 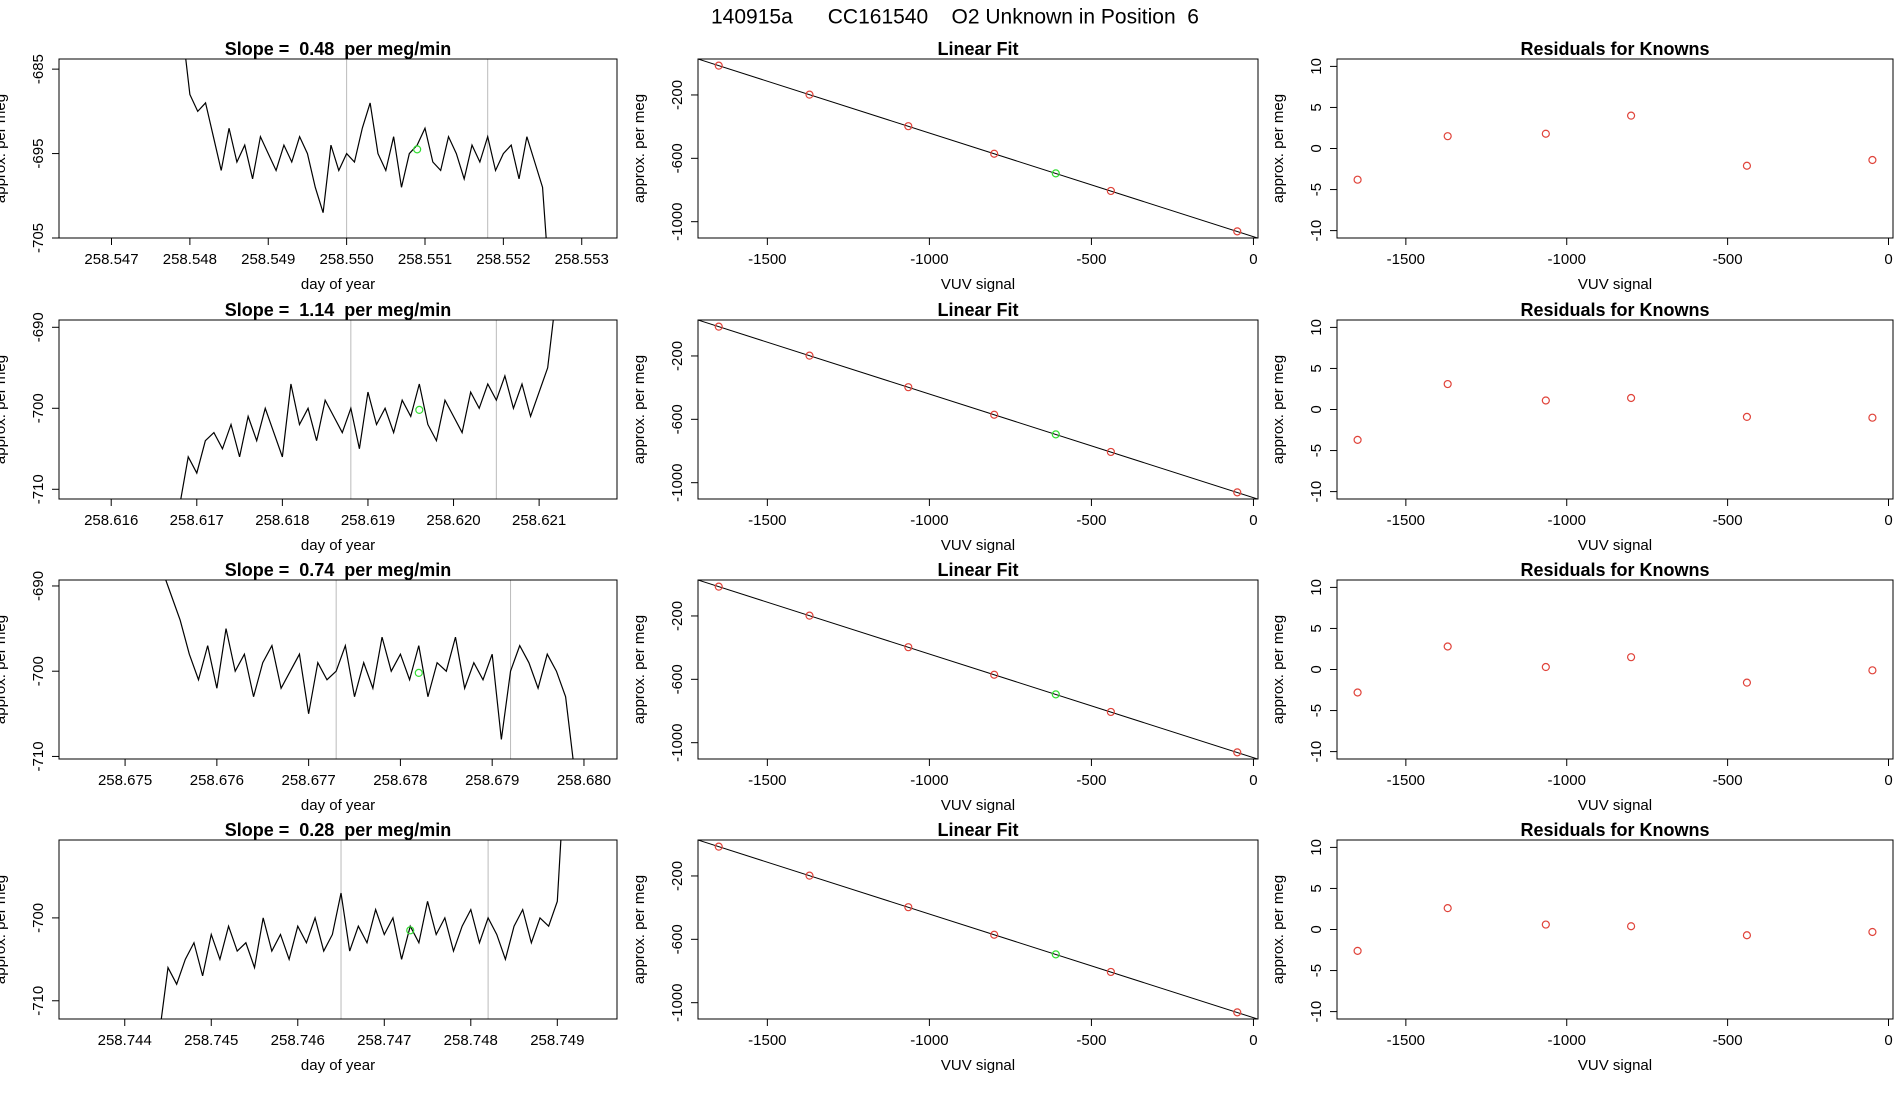 What do you see at coordinates (347, 259) in the screenshot?
I see `x-tick-label: 258.550` at bounding box center [347, 259].